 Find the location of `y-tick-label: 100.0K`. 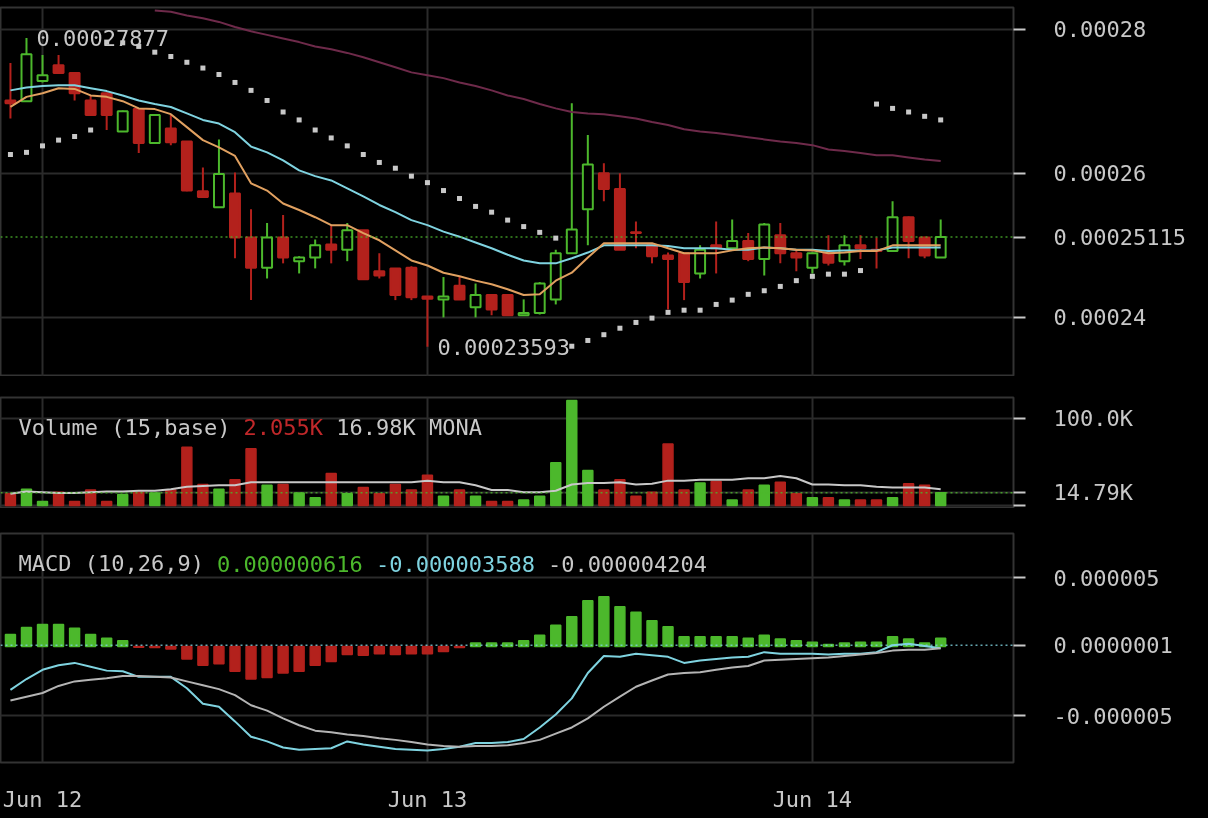

y-tick-label: 100.0K is located at coordinates (1093, 419).